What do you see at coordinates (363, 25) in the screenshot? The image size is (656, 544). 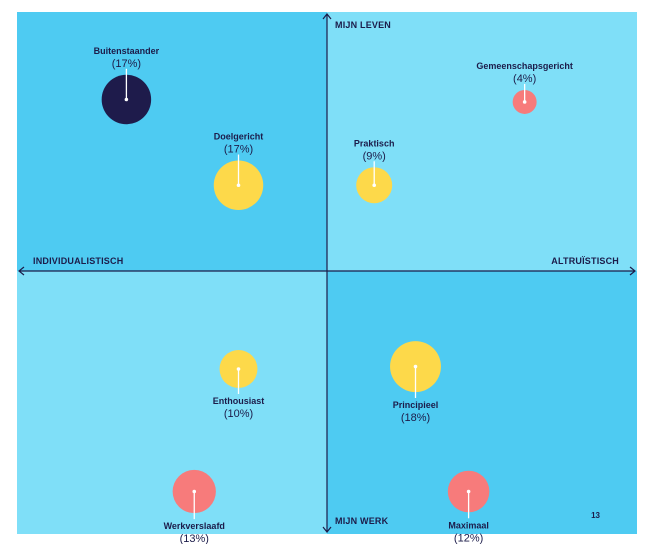 I see `axis-label-top: MIJN LEVEN` at bounding box center [363, 25].